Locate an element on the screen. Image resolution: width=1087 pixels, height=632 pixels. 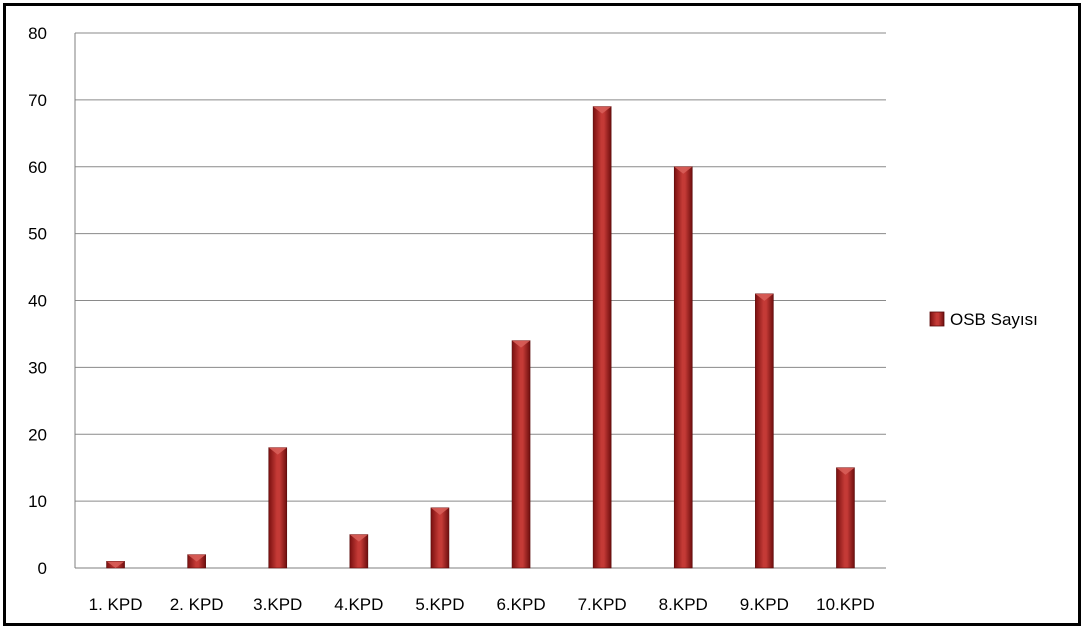
x-tick-label: 2. KPD is located at coordinates (197, 604).